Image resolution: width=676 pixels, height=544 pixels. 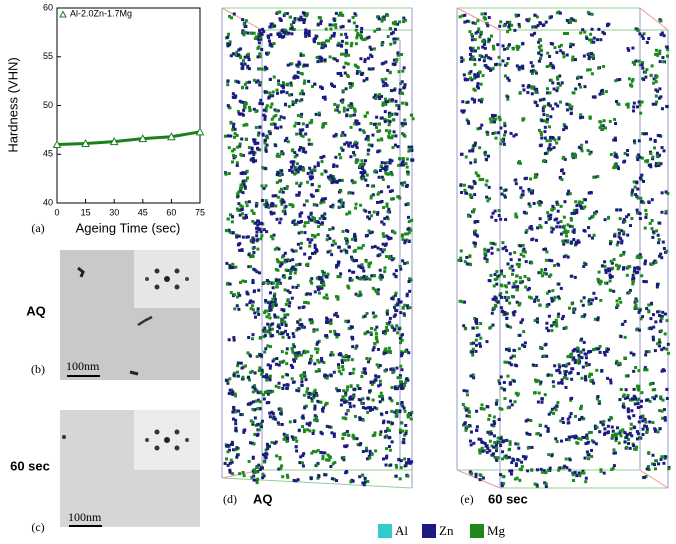 I want to click on panel-label: (d), so click(x=230, y=499).